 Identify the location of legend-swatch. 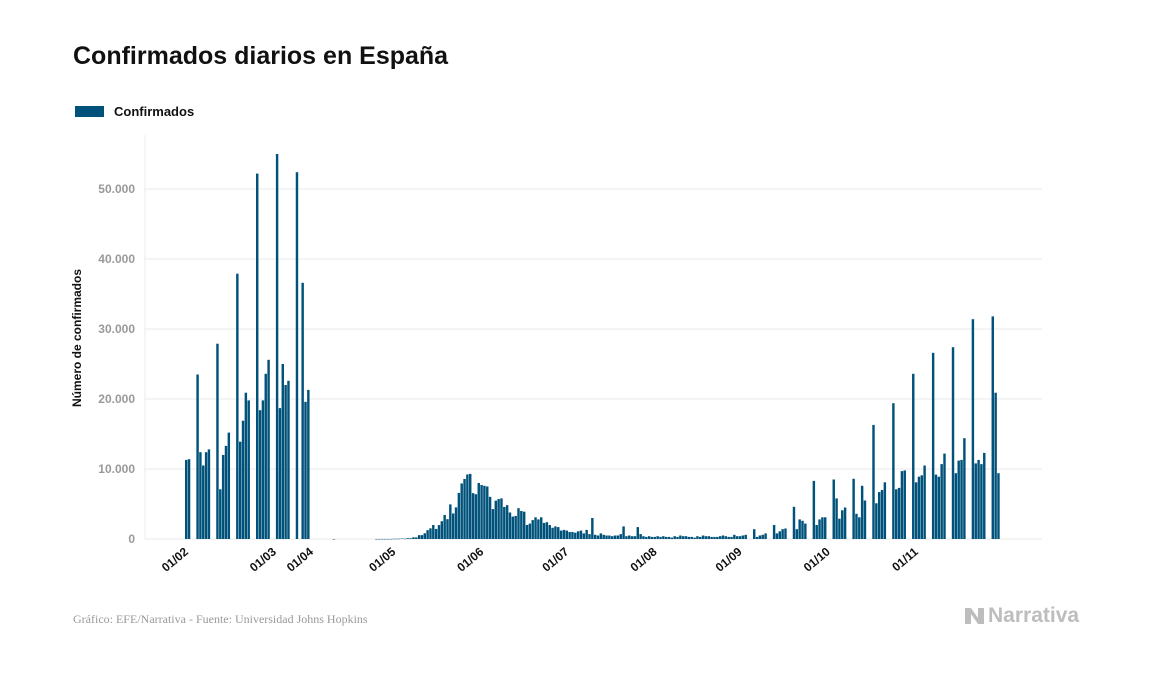
(89, 111).